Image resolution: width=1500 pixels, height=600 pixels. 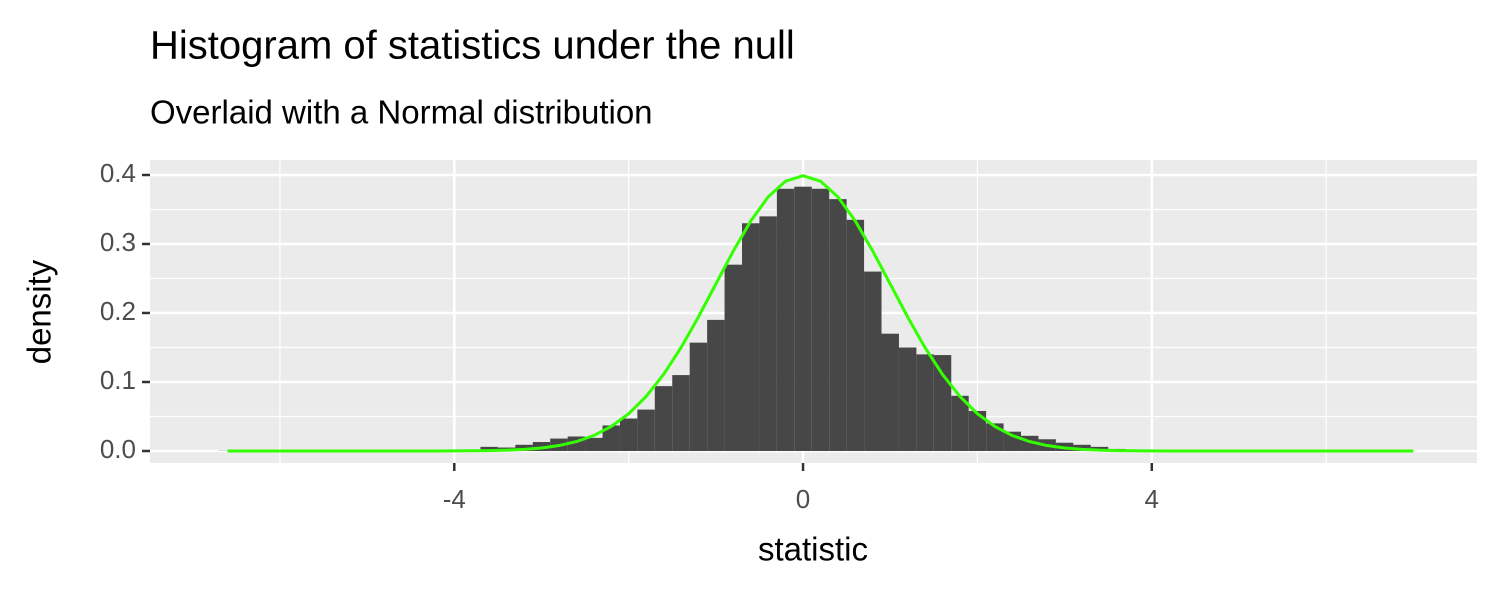 I want to click on y-tick-label: 0.0, so click(x=118, y=449).